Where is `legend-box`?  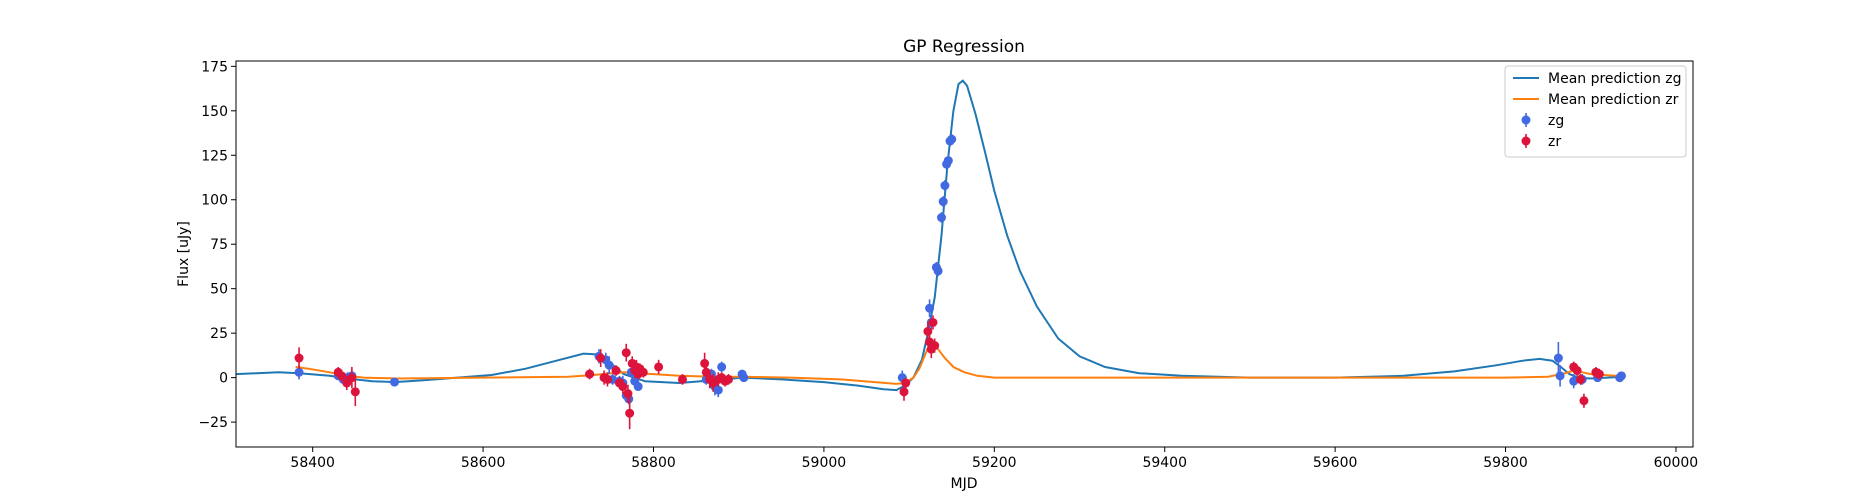
legend-box is located at coordinates (1595, 111).